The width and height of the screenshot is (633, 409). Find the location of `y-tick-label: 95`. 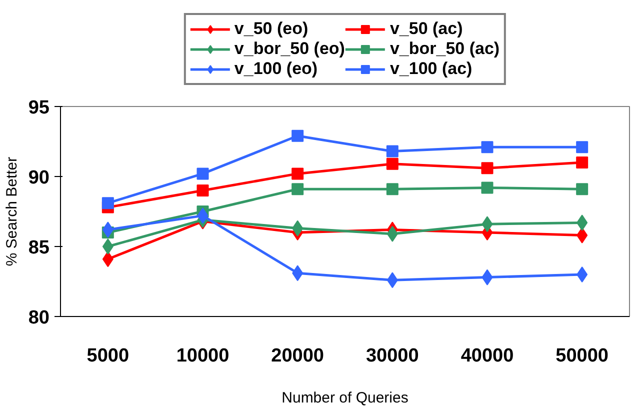

y-tick-label: 95 is located at coordinates (39, 108).